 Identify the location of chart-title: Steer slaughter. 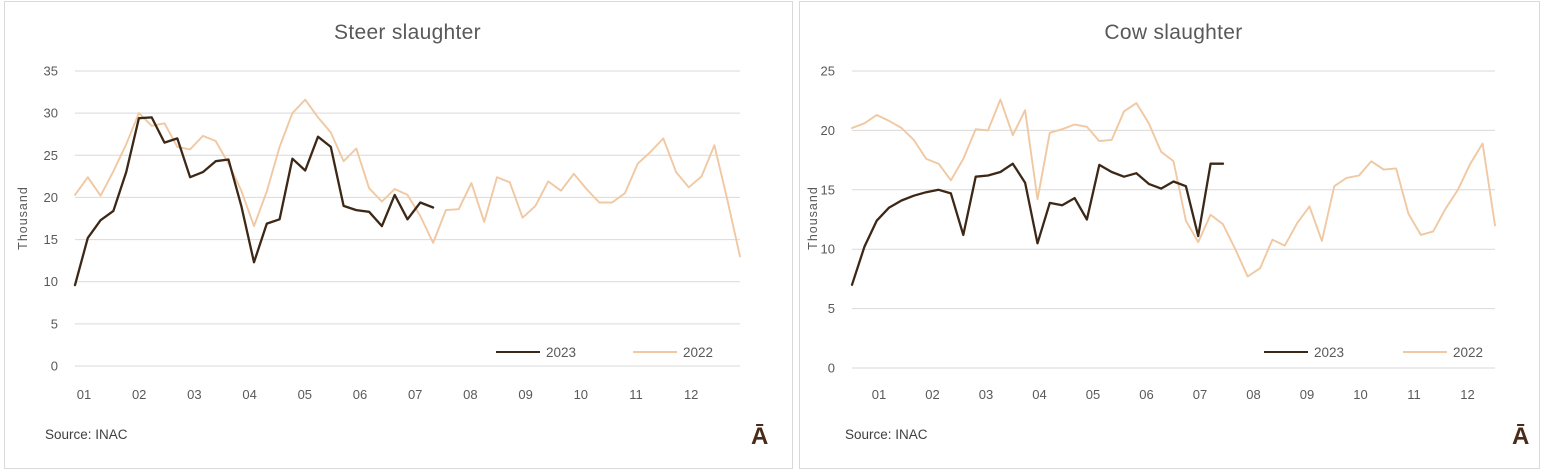
(407, 32).